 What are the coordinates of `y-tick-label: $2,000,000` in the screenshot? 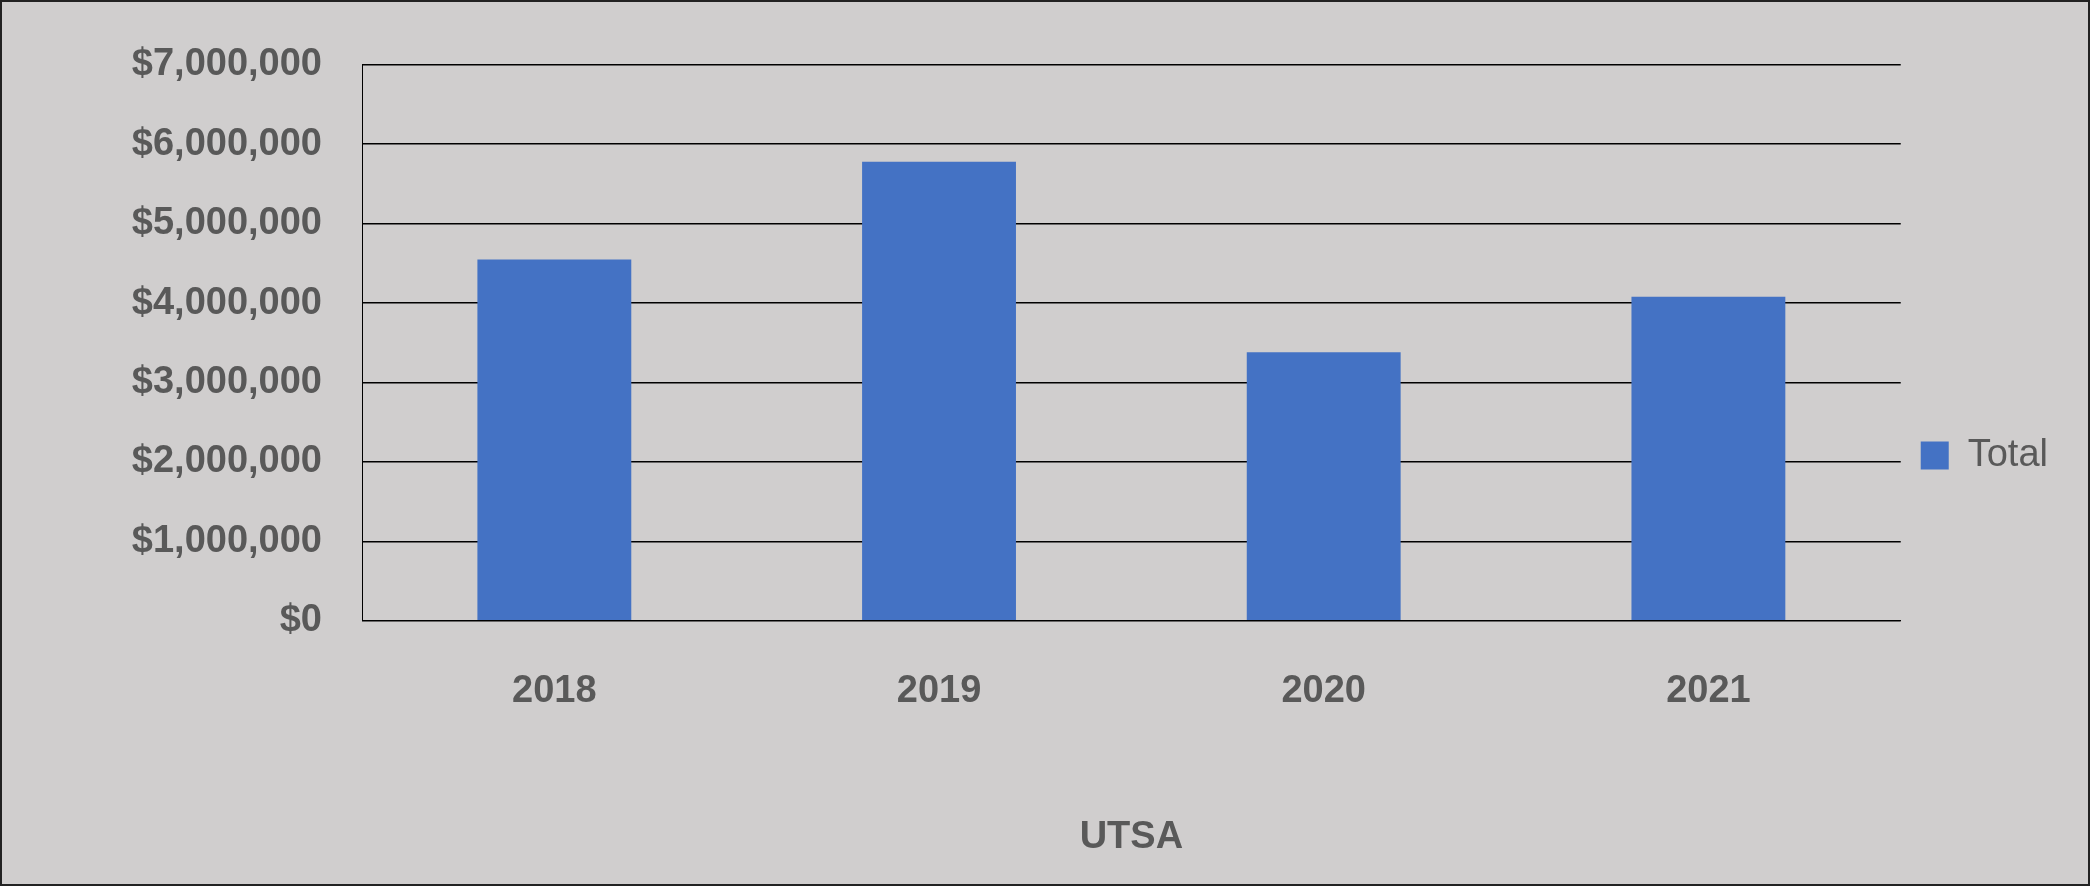 It's located at (226, 459).